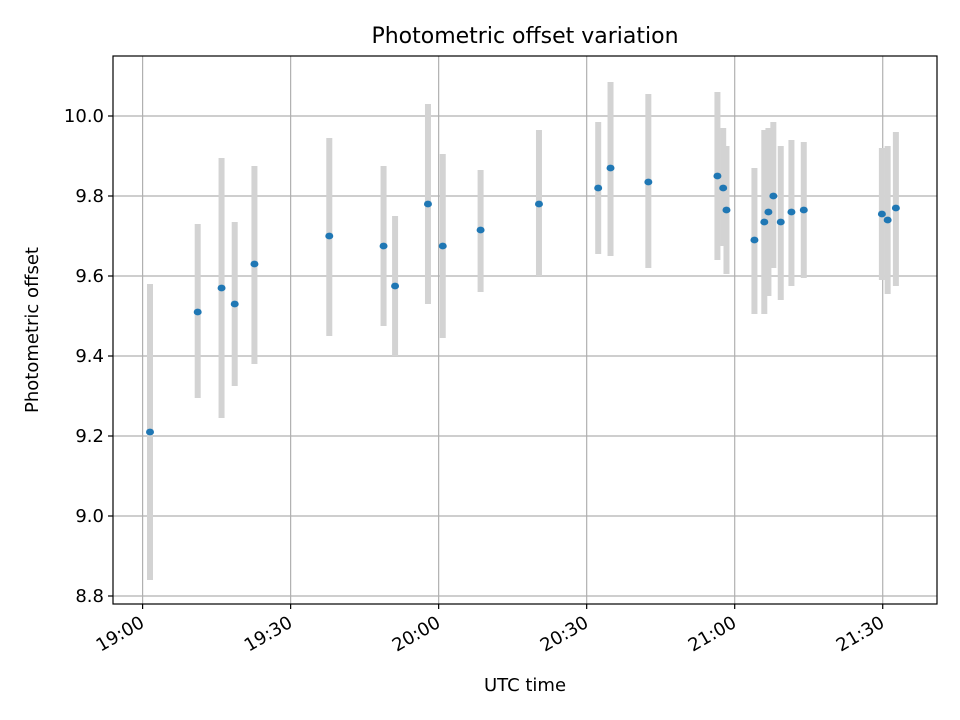 The image size is (960, 720). I want to click on y-tick-label: 8.8, so click(89, 596).